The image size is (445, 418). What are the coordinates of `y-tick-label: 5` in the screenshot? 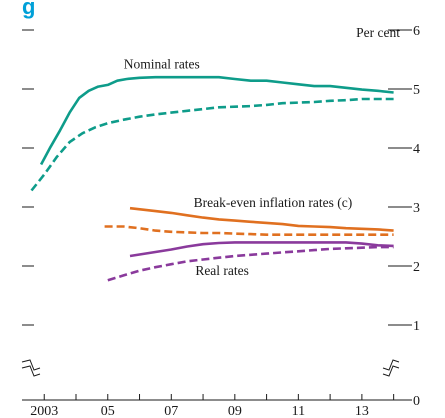 It's located at (416, 90).